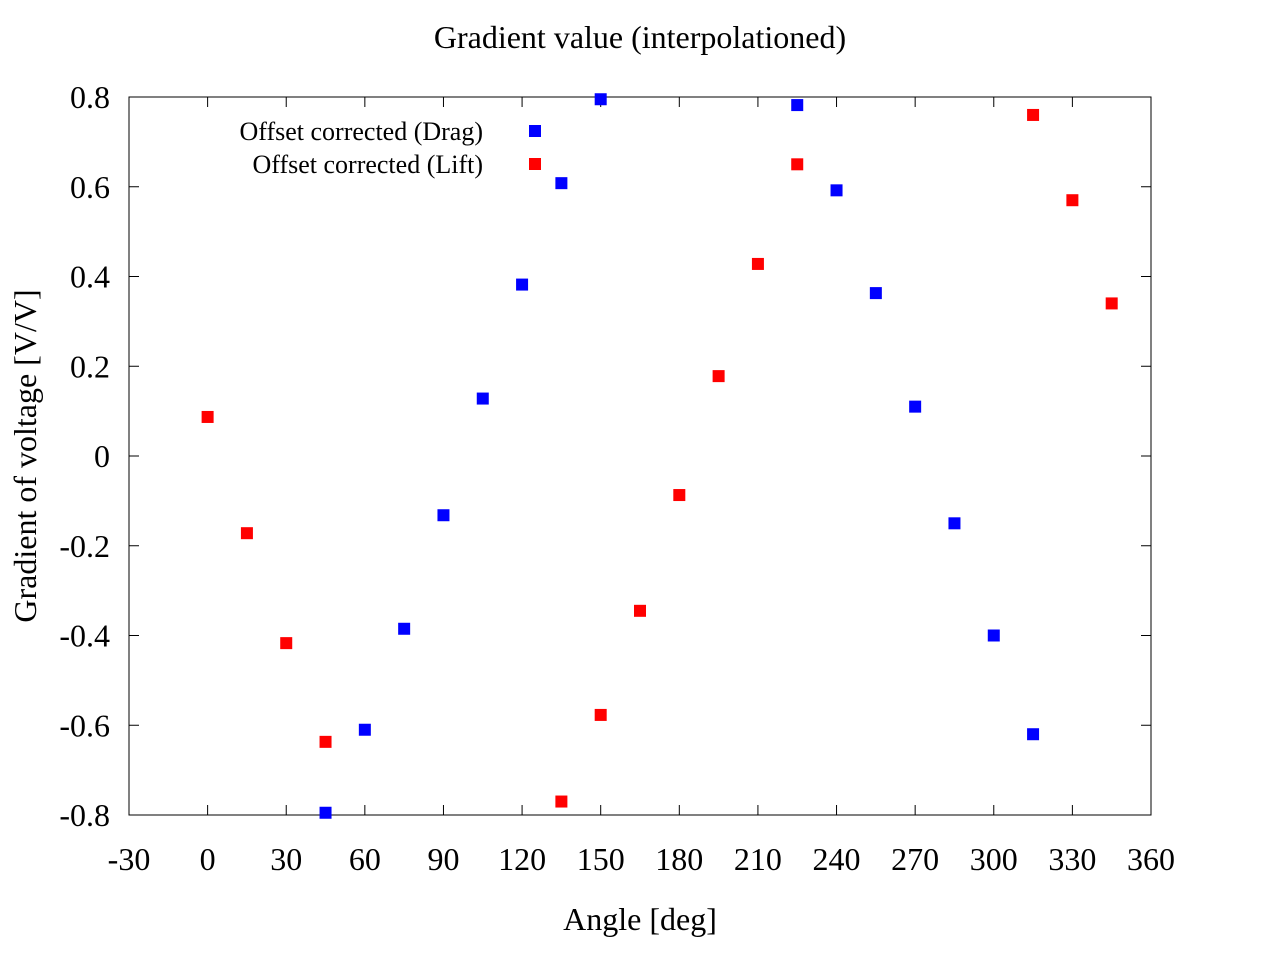  What do you see at coordinates (90, 187) in the screenshot?
I see `y-tick-label: 0.6` at bounding box center [90, 187].